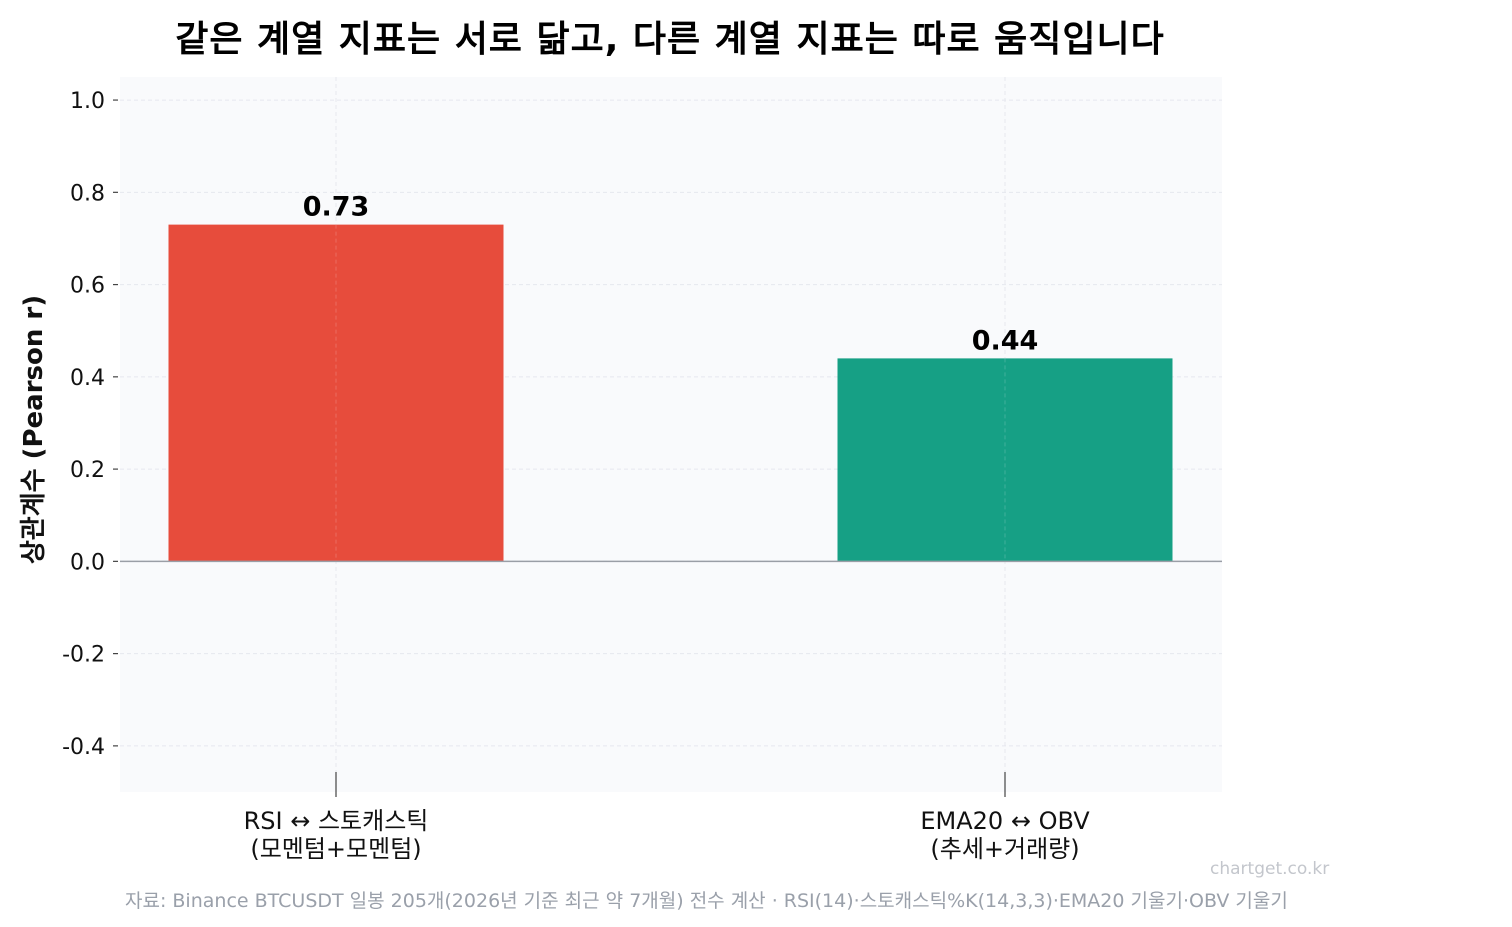 The image size is (1512, 927). What do you see at coordinates (87, 193) in the screenshot?
I see `y-tick-label: 0.8` at bounding box center [87, 193].